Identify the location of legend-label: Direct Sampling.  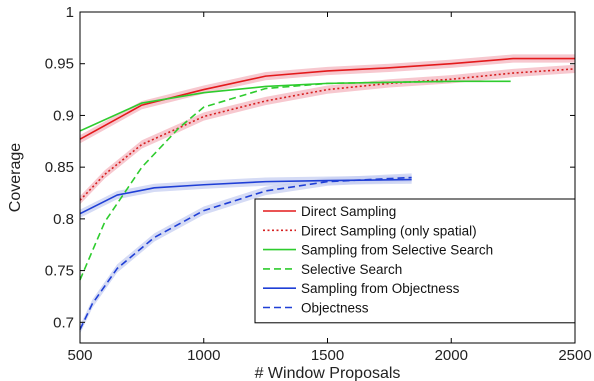
(348, 211).